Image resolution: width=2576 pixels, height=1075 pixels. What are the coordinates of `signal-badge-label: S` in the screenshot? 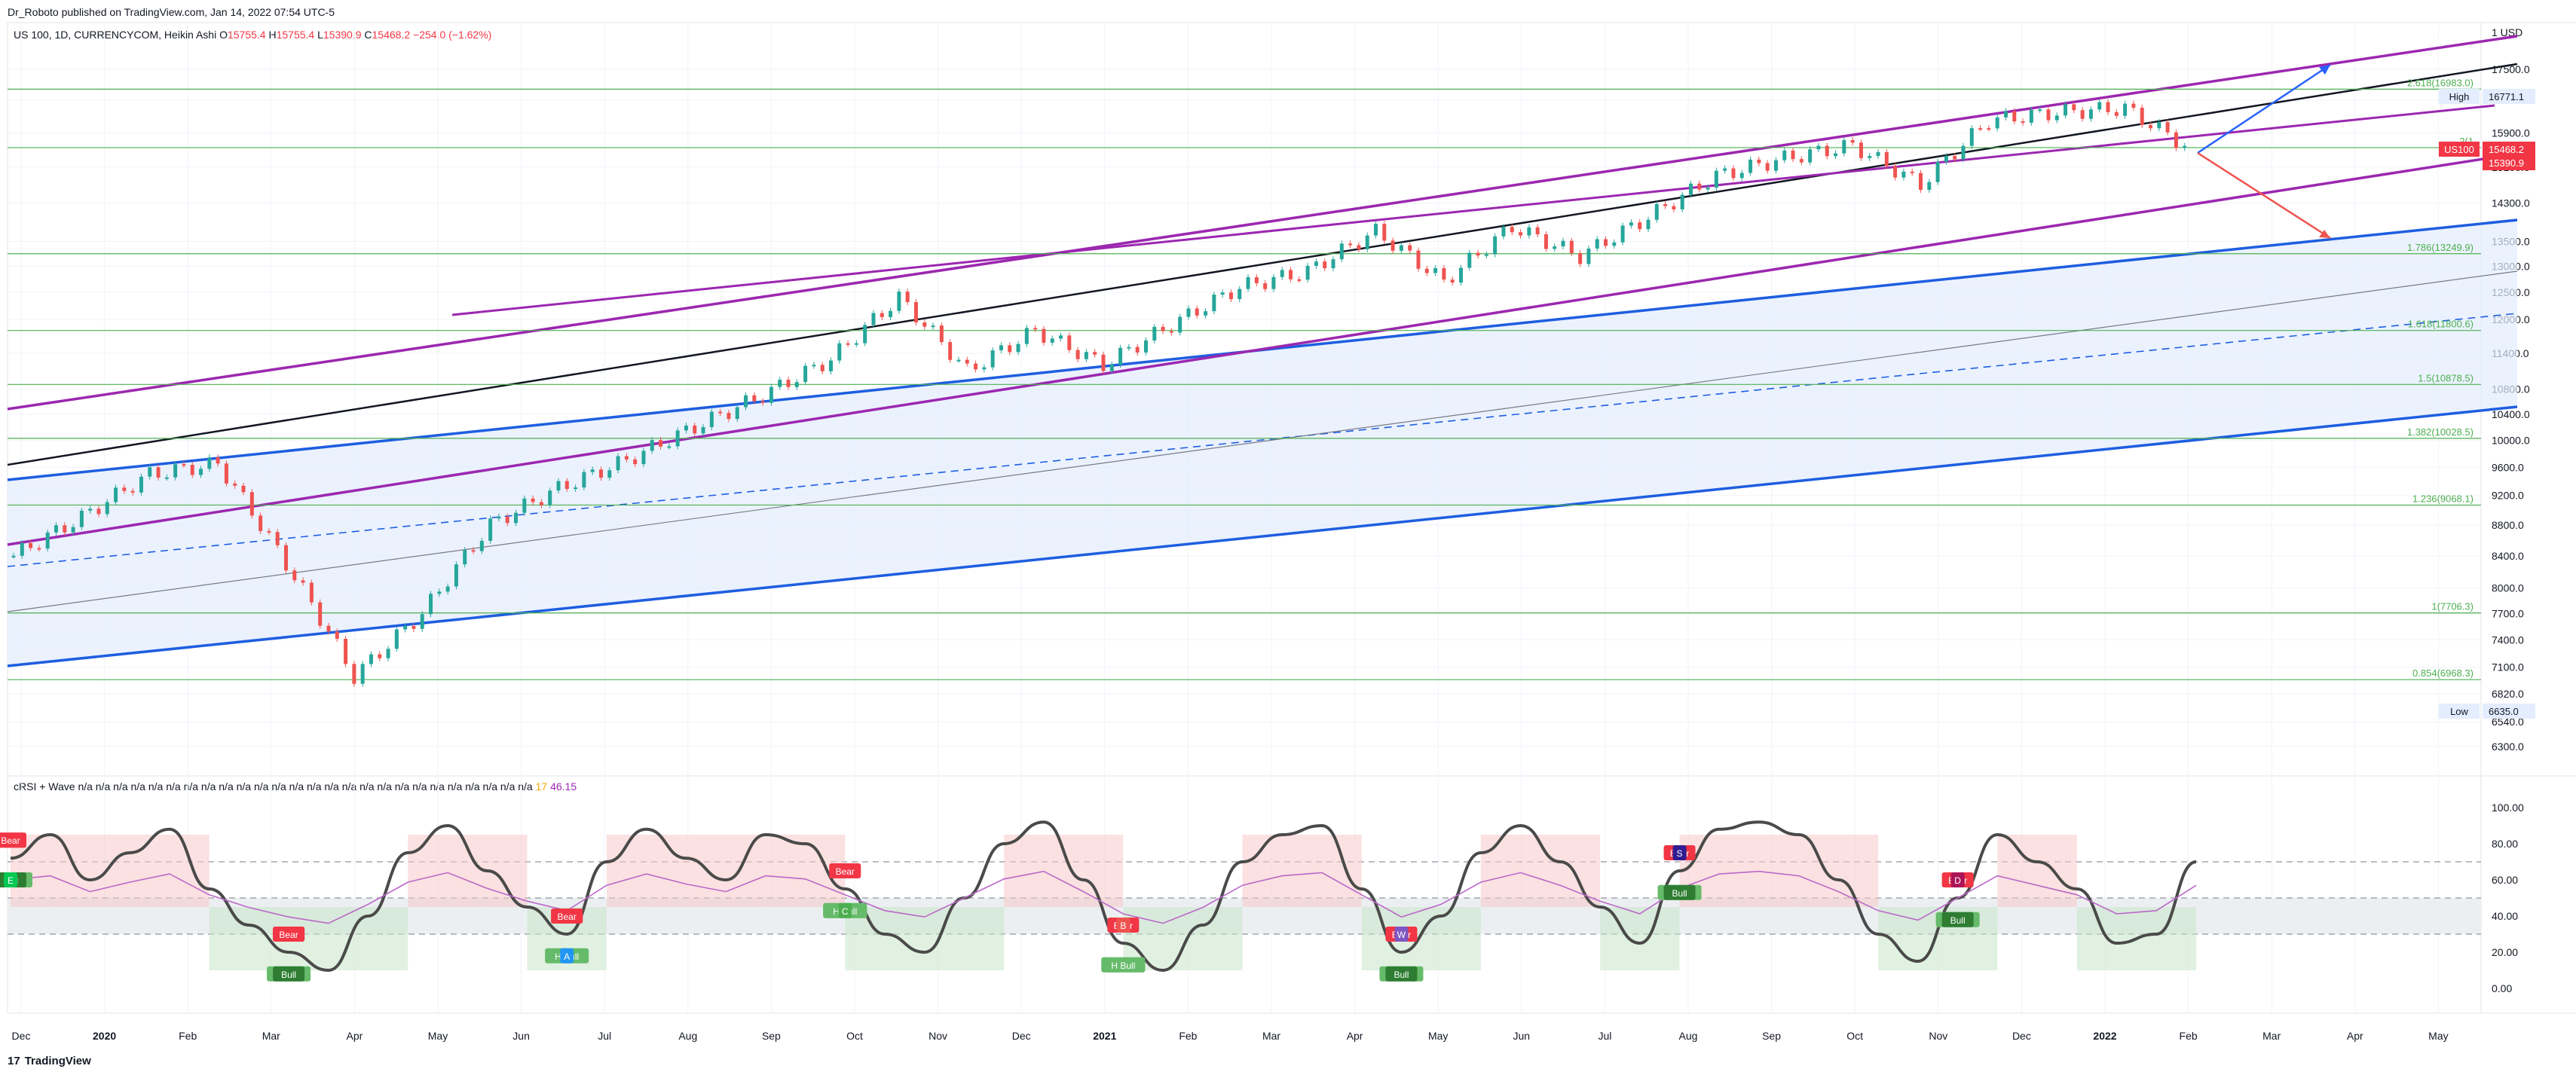 It's located at (1680, 854).